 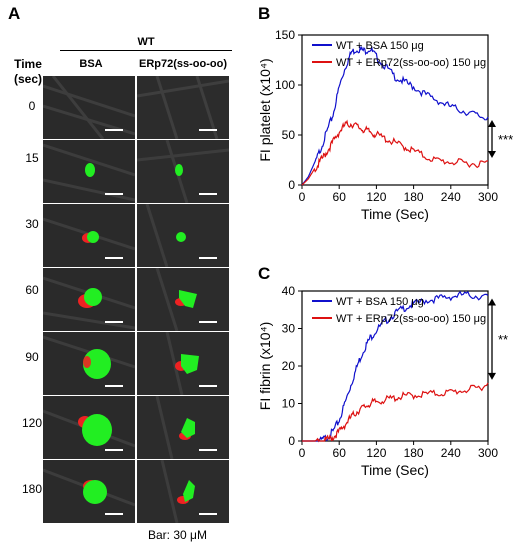 What do you see at coordinates (32, 357) in the screenshot?
I see `time-label-90: 90` at bounding box center [32, 357].